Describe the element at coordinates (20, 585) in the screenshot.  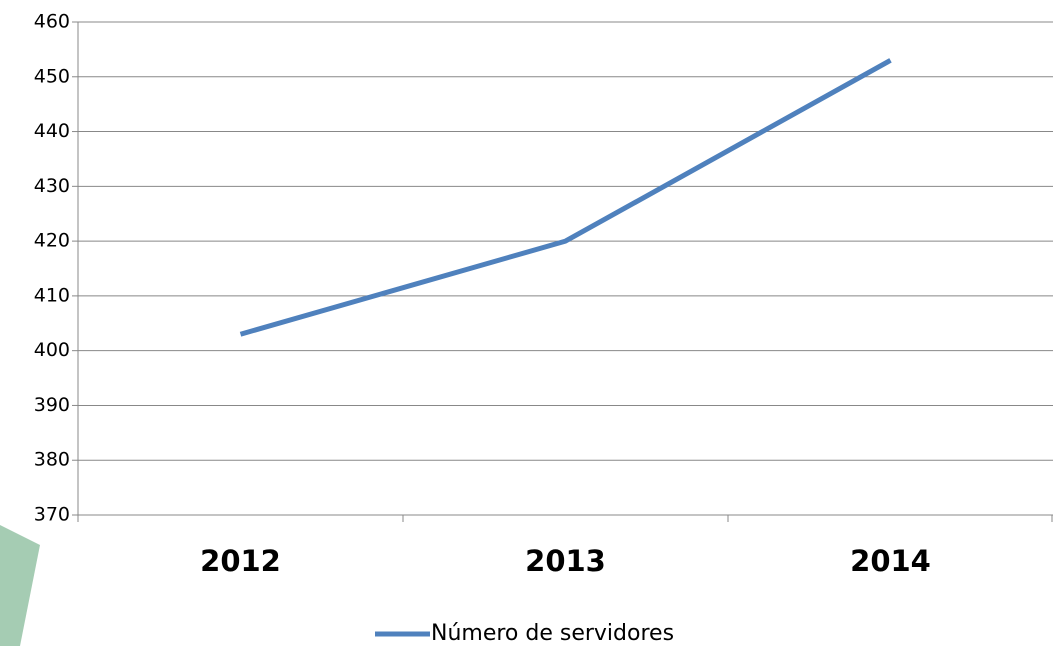
I see `decoration` at that location.